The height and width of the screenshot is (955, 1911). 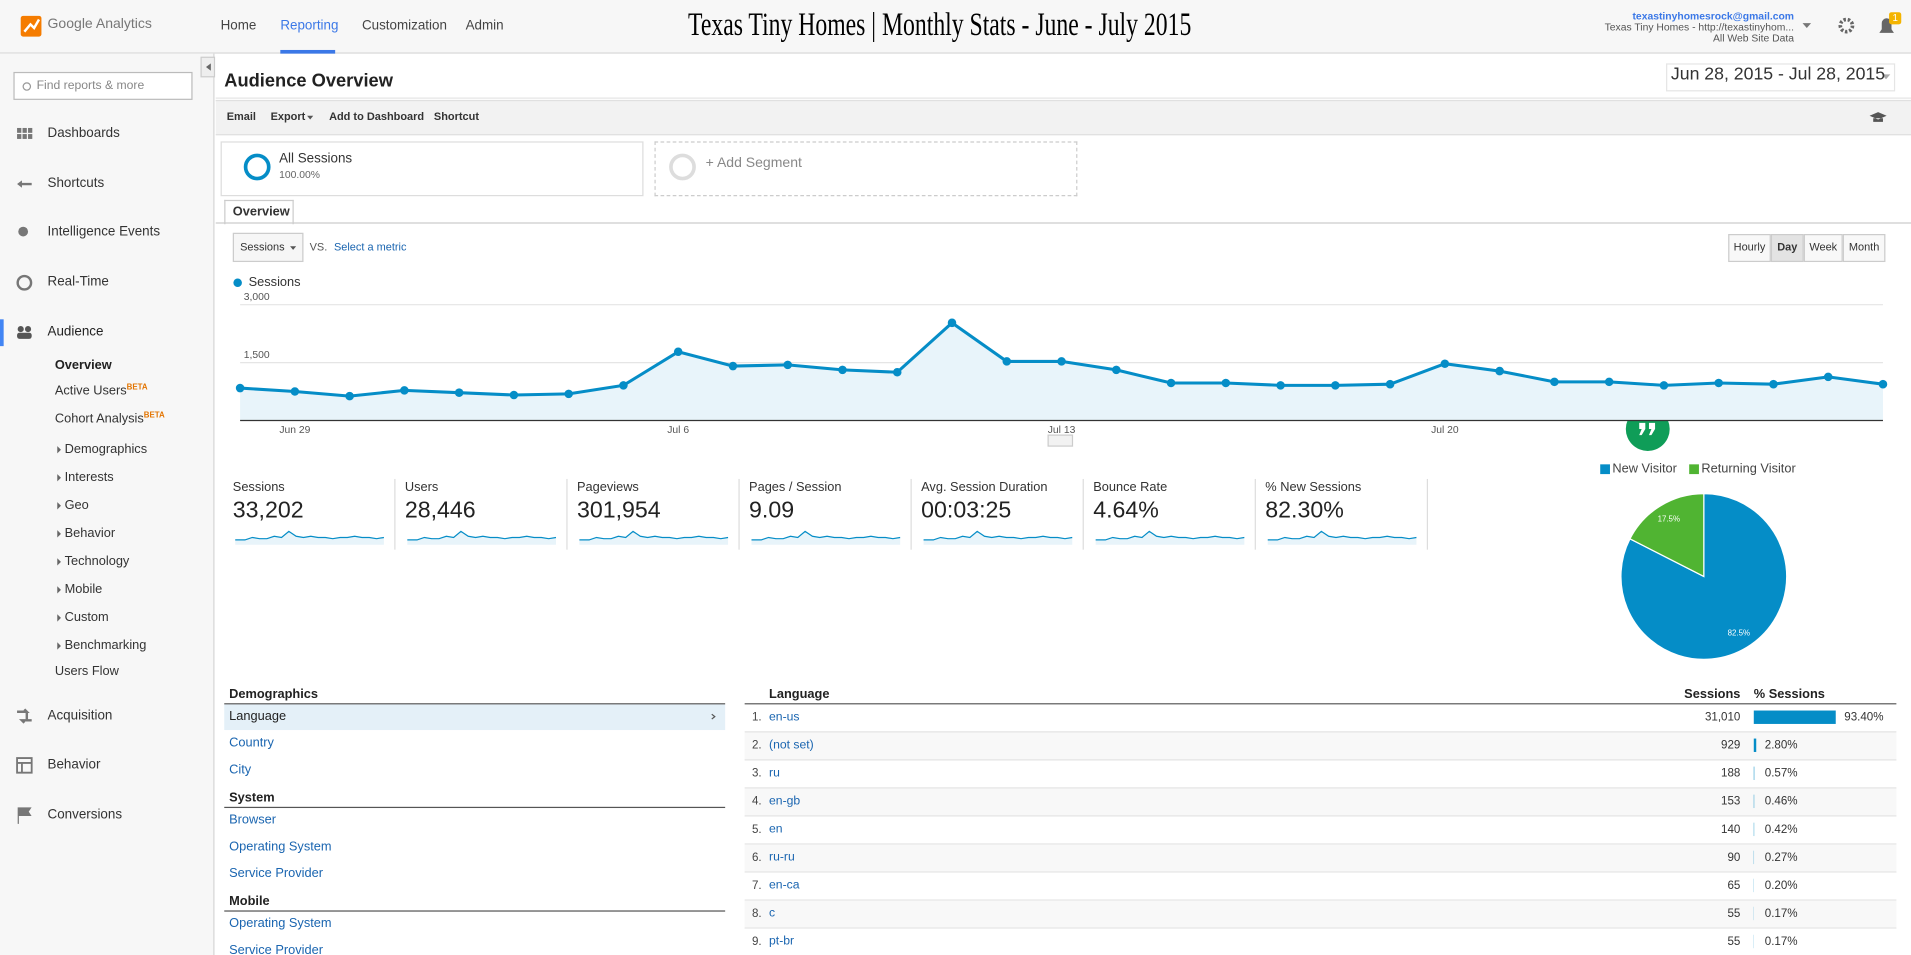 I want to click on dimension-link: Language, so click(x=258, y=716).